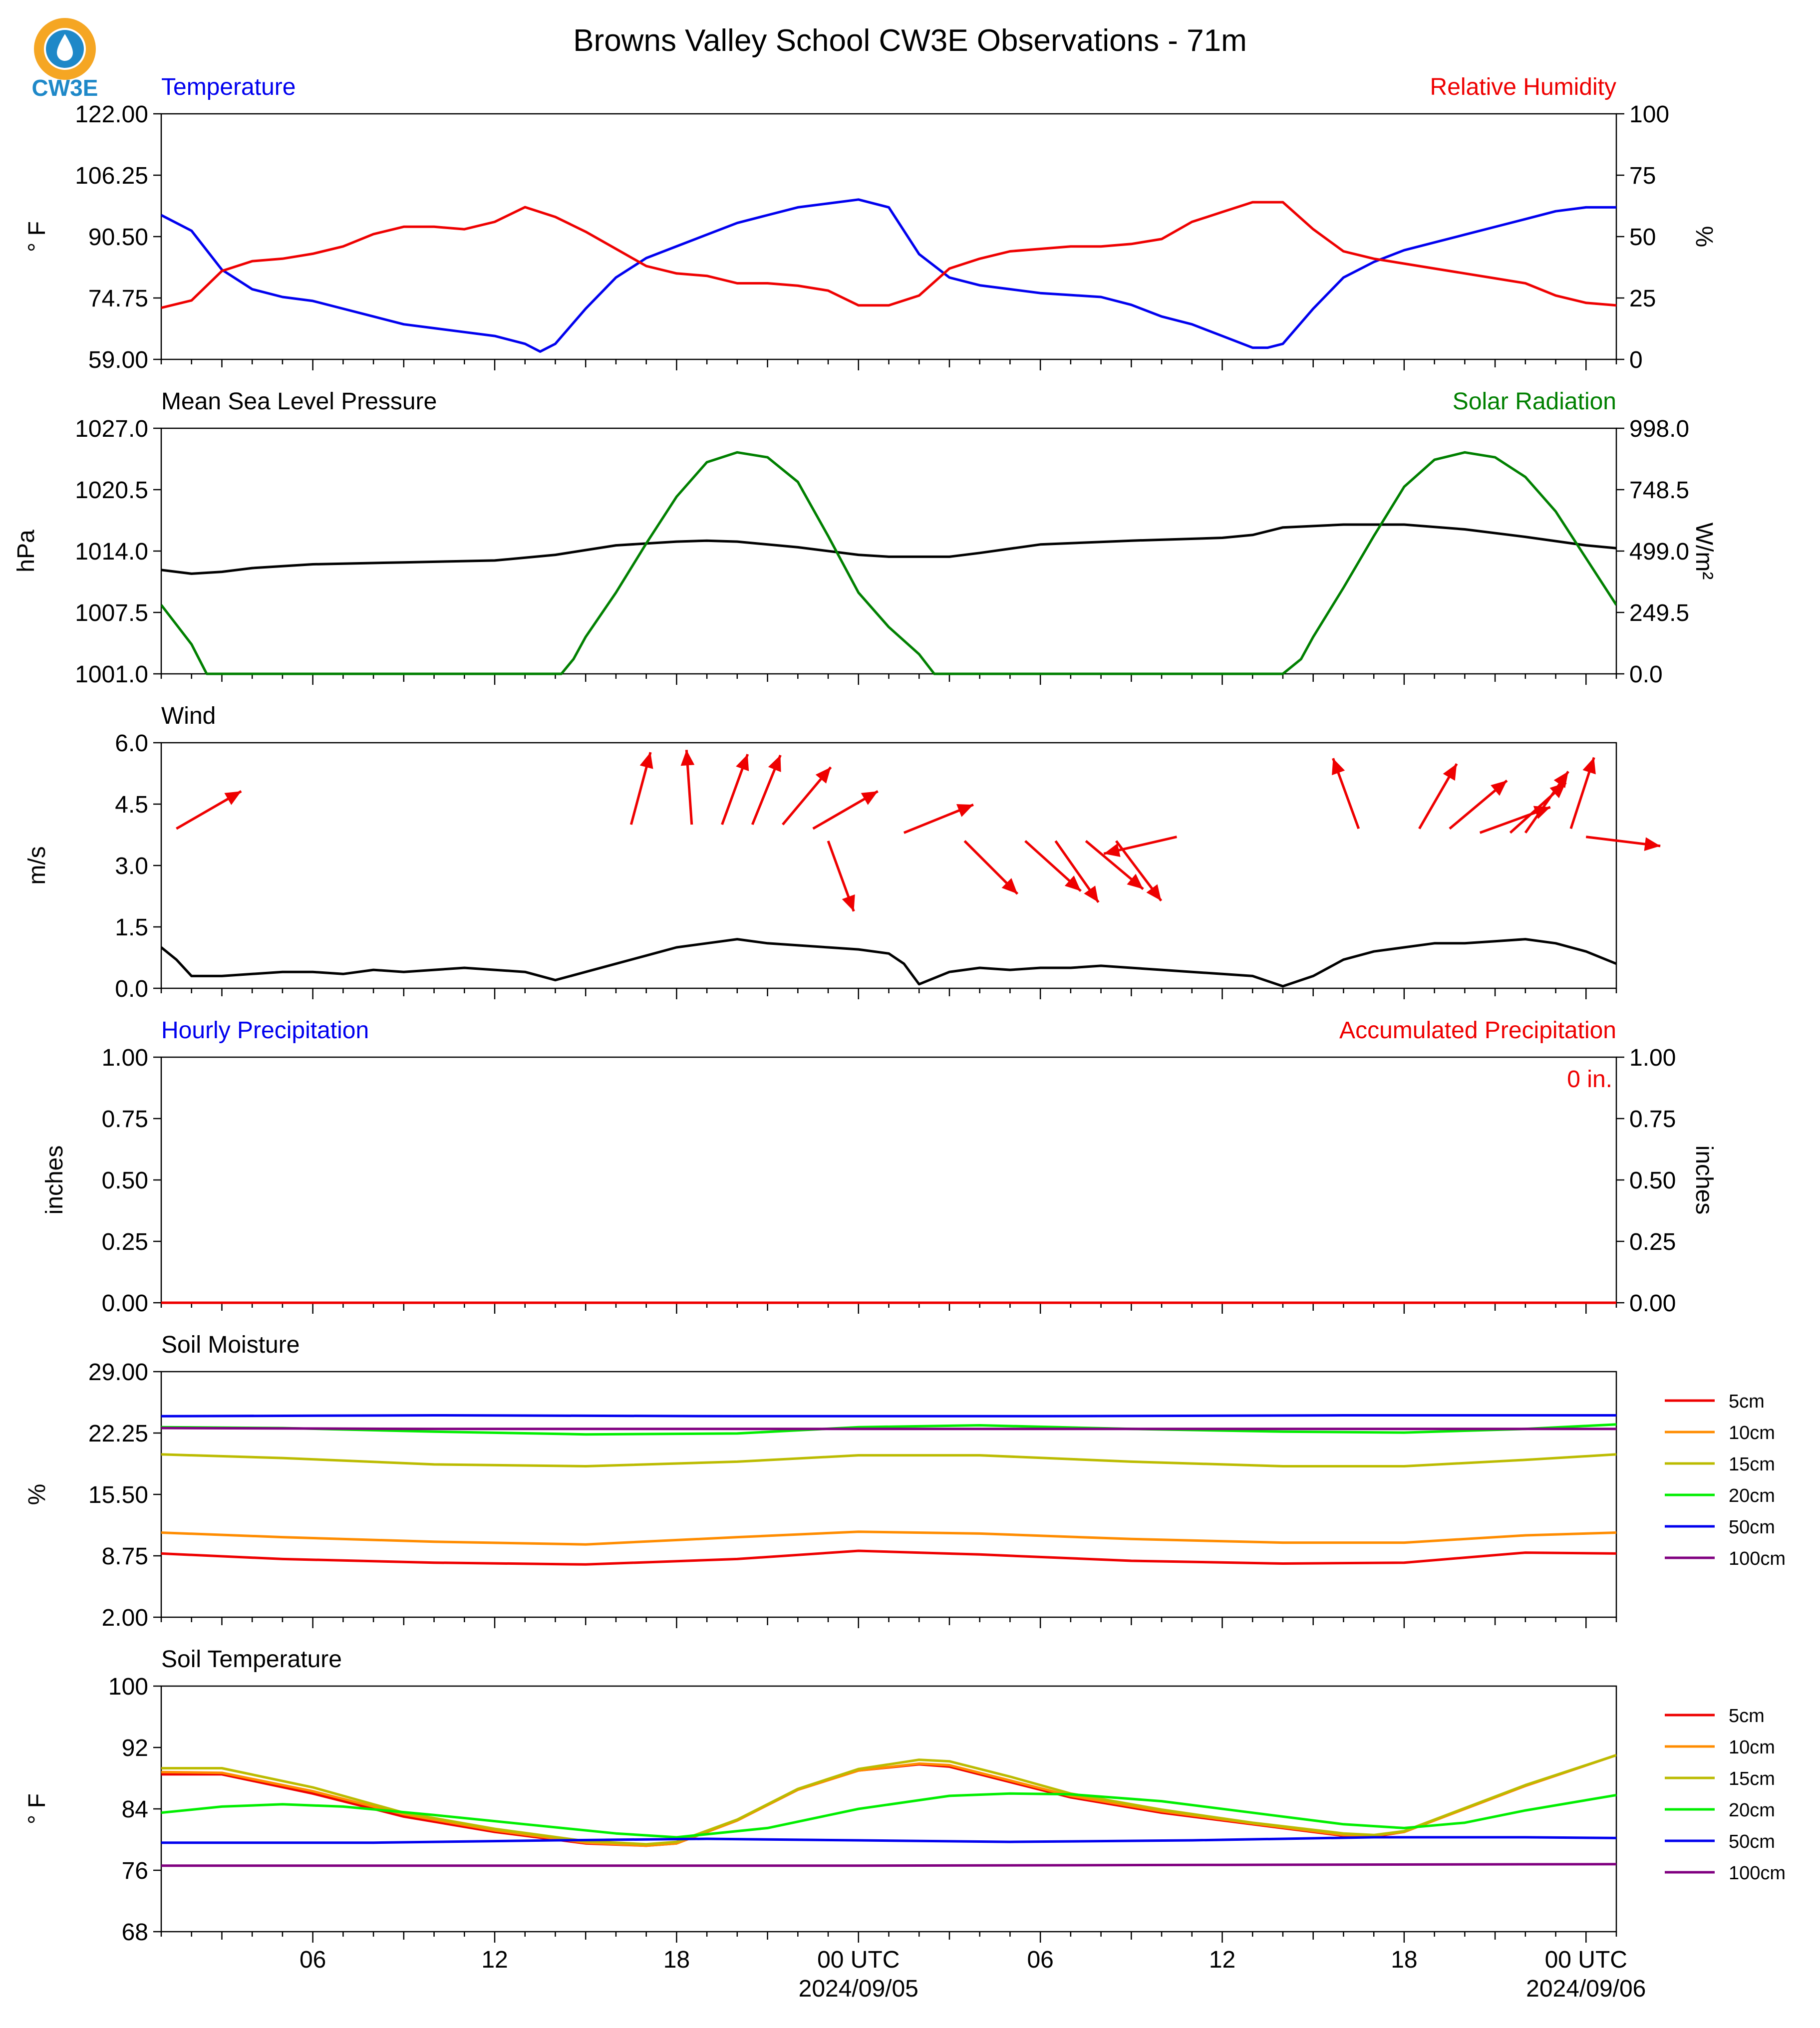 The image size is (1820, 2028). I want to click on panel-title-right: Accumulated Precipitation, so click(1477, 1030).